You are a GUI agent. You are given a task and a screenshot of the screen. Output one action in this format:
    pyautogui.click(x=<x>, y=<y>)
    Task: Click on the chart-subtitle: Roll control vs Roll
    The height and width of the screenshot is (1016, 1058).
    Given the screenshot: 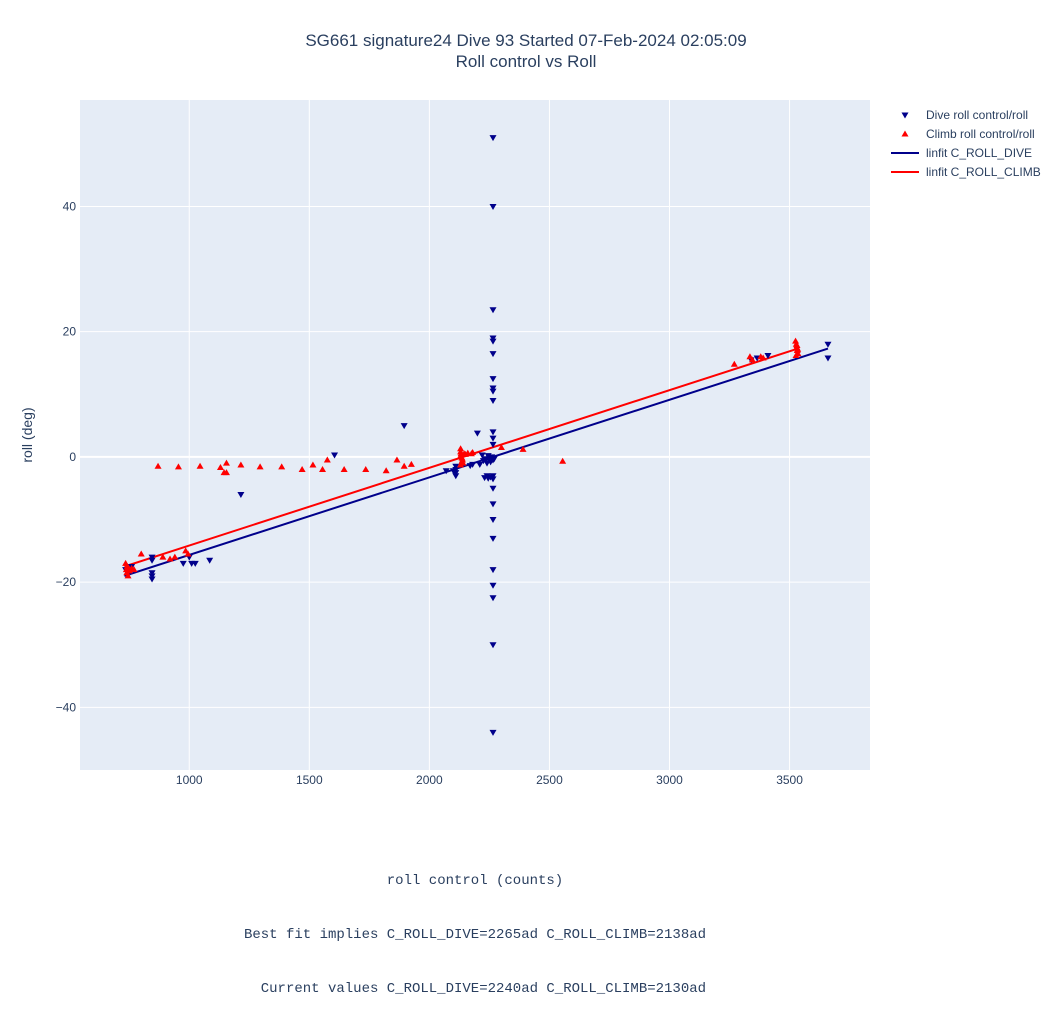 What is the action you would take?
    pyautogui.click(x=526, y=61)
    